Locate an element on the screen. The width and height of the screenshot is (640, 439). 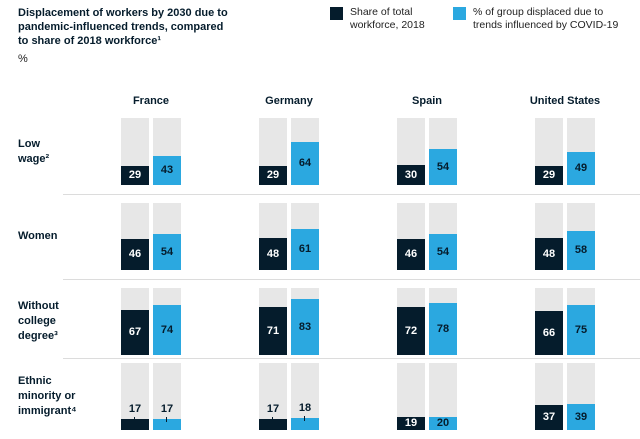
row-label: Ethnic minority or immigrant⁴ is located at coordinates (47, 396).